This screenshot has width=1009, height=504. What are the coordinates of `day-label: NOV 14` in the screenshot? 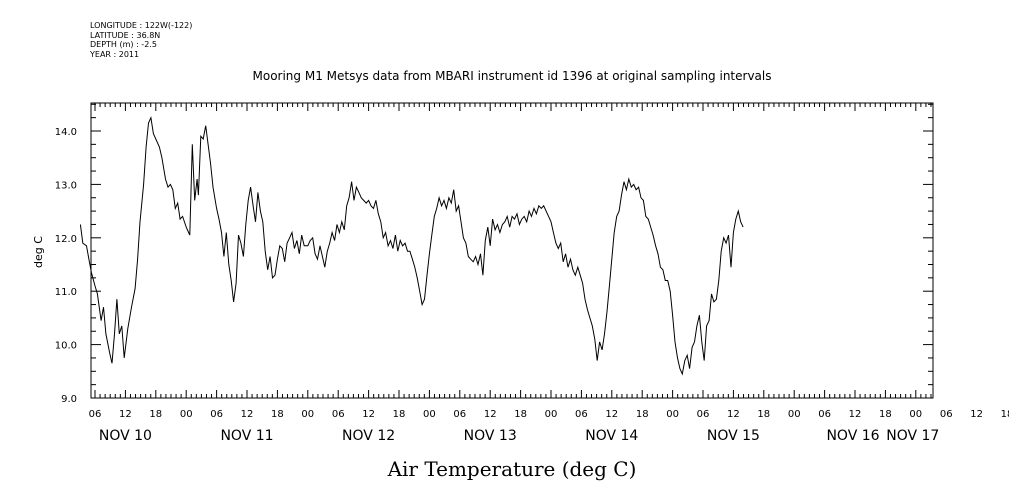 It's located at (611, 436).